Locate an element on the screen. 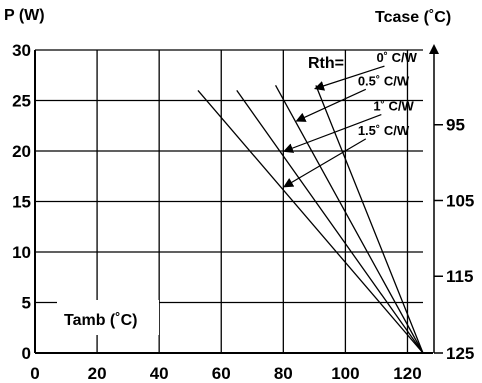 This screenshot has height=383, width=482. series-label: 1˚ C/W is located at coordinates (393, 106).